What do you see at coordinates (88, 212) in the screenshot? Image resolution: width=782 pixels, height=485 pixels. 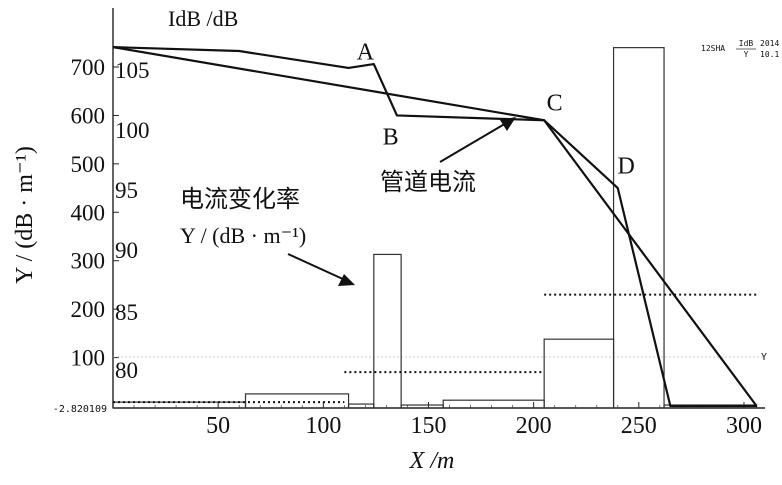 I see `y-left-tick-label: 400` at bounding box center [88, 212].